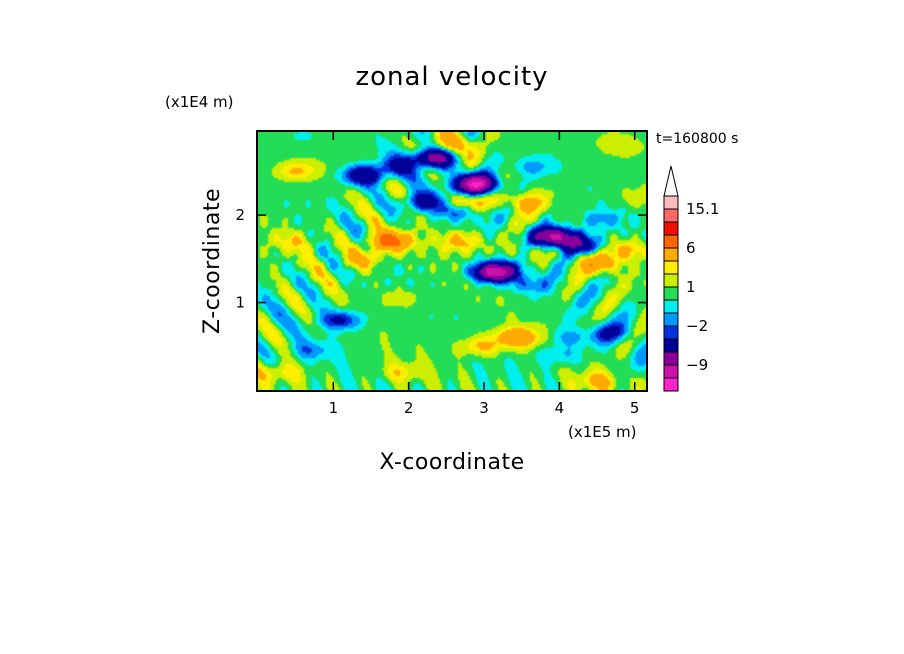  Describe the element at coordinates (409, 408) in the screenshot. I see `x-tick-label: 2` at that location.